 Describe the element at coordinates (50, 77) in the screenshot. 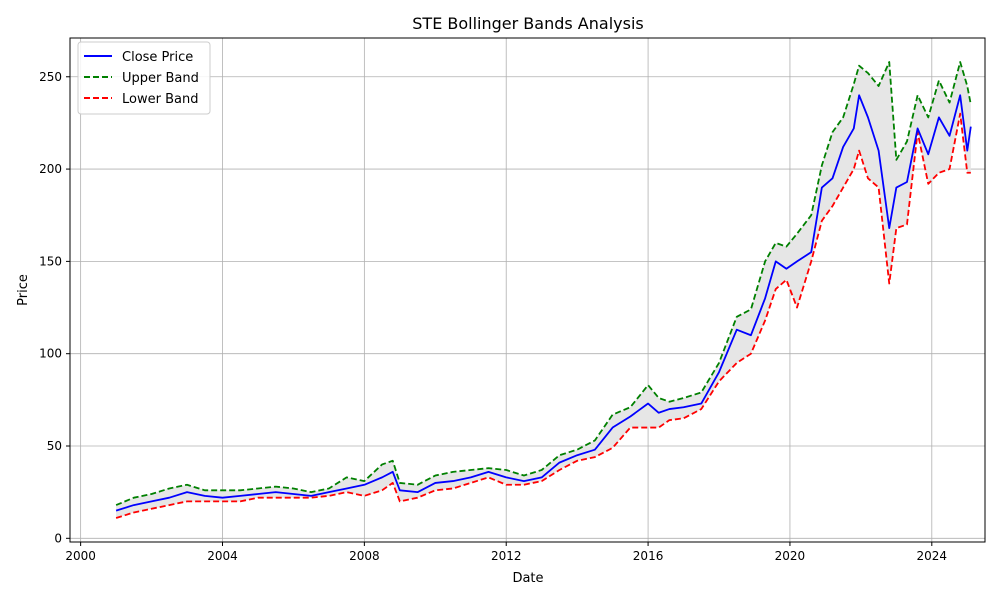

I see `y-tick-label: 250` at that location.